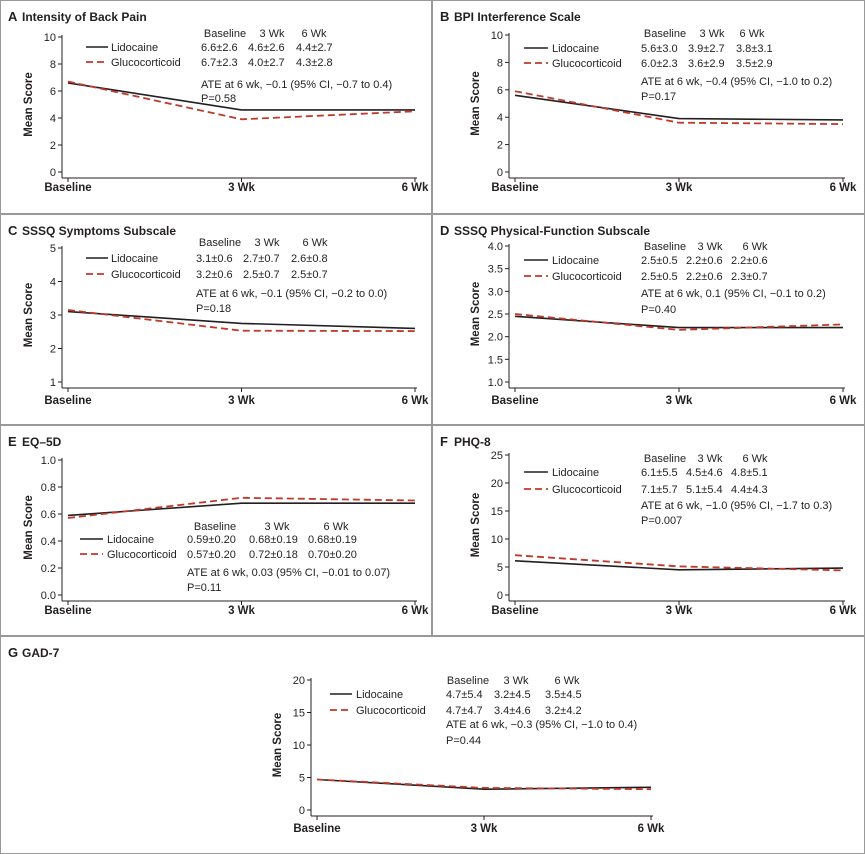  What do you see at coordinates (495, 383) in the screenshot?
I see `y-tick-label: 1.0` at bounding box center [495, 383].